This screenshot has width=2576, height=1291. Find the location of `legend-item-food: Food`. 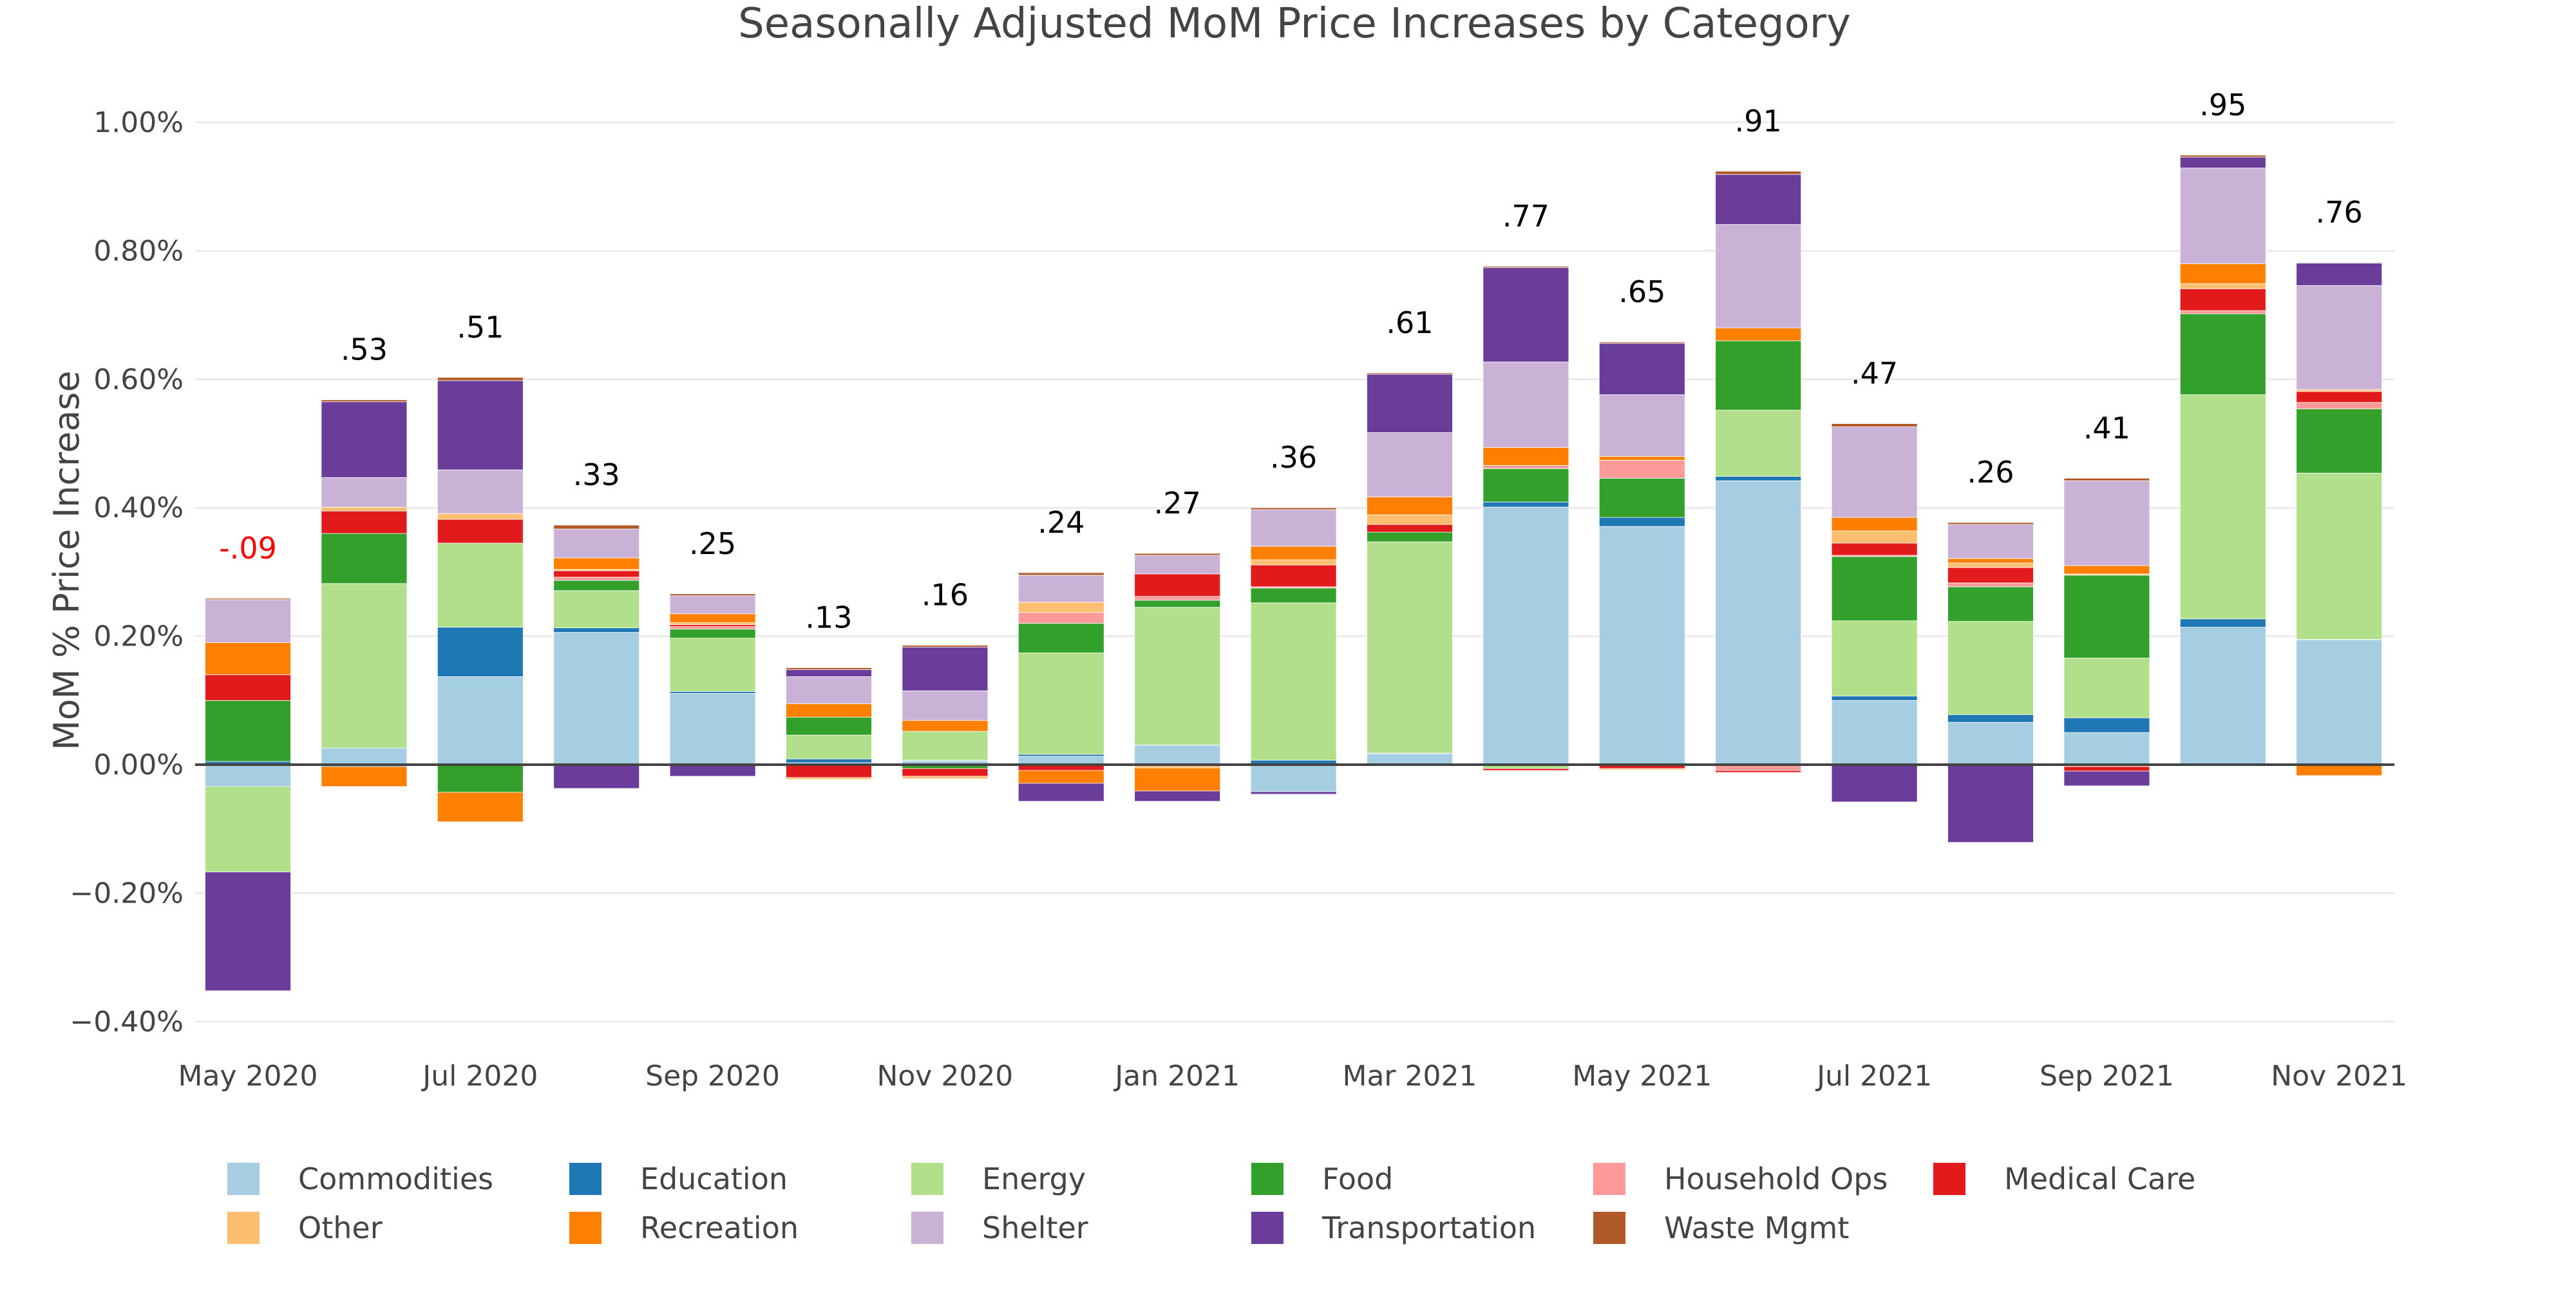

legend-item-food: Food is located at coordinates (1322, 1179).